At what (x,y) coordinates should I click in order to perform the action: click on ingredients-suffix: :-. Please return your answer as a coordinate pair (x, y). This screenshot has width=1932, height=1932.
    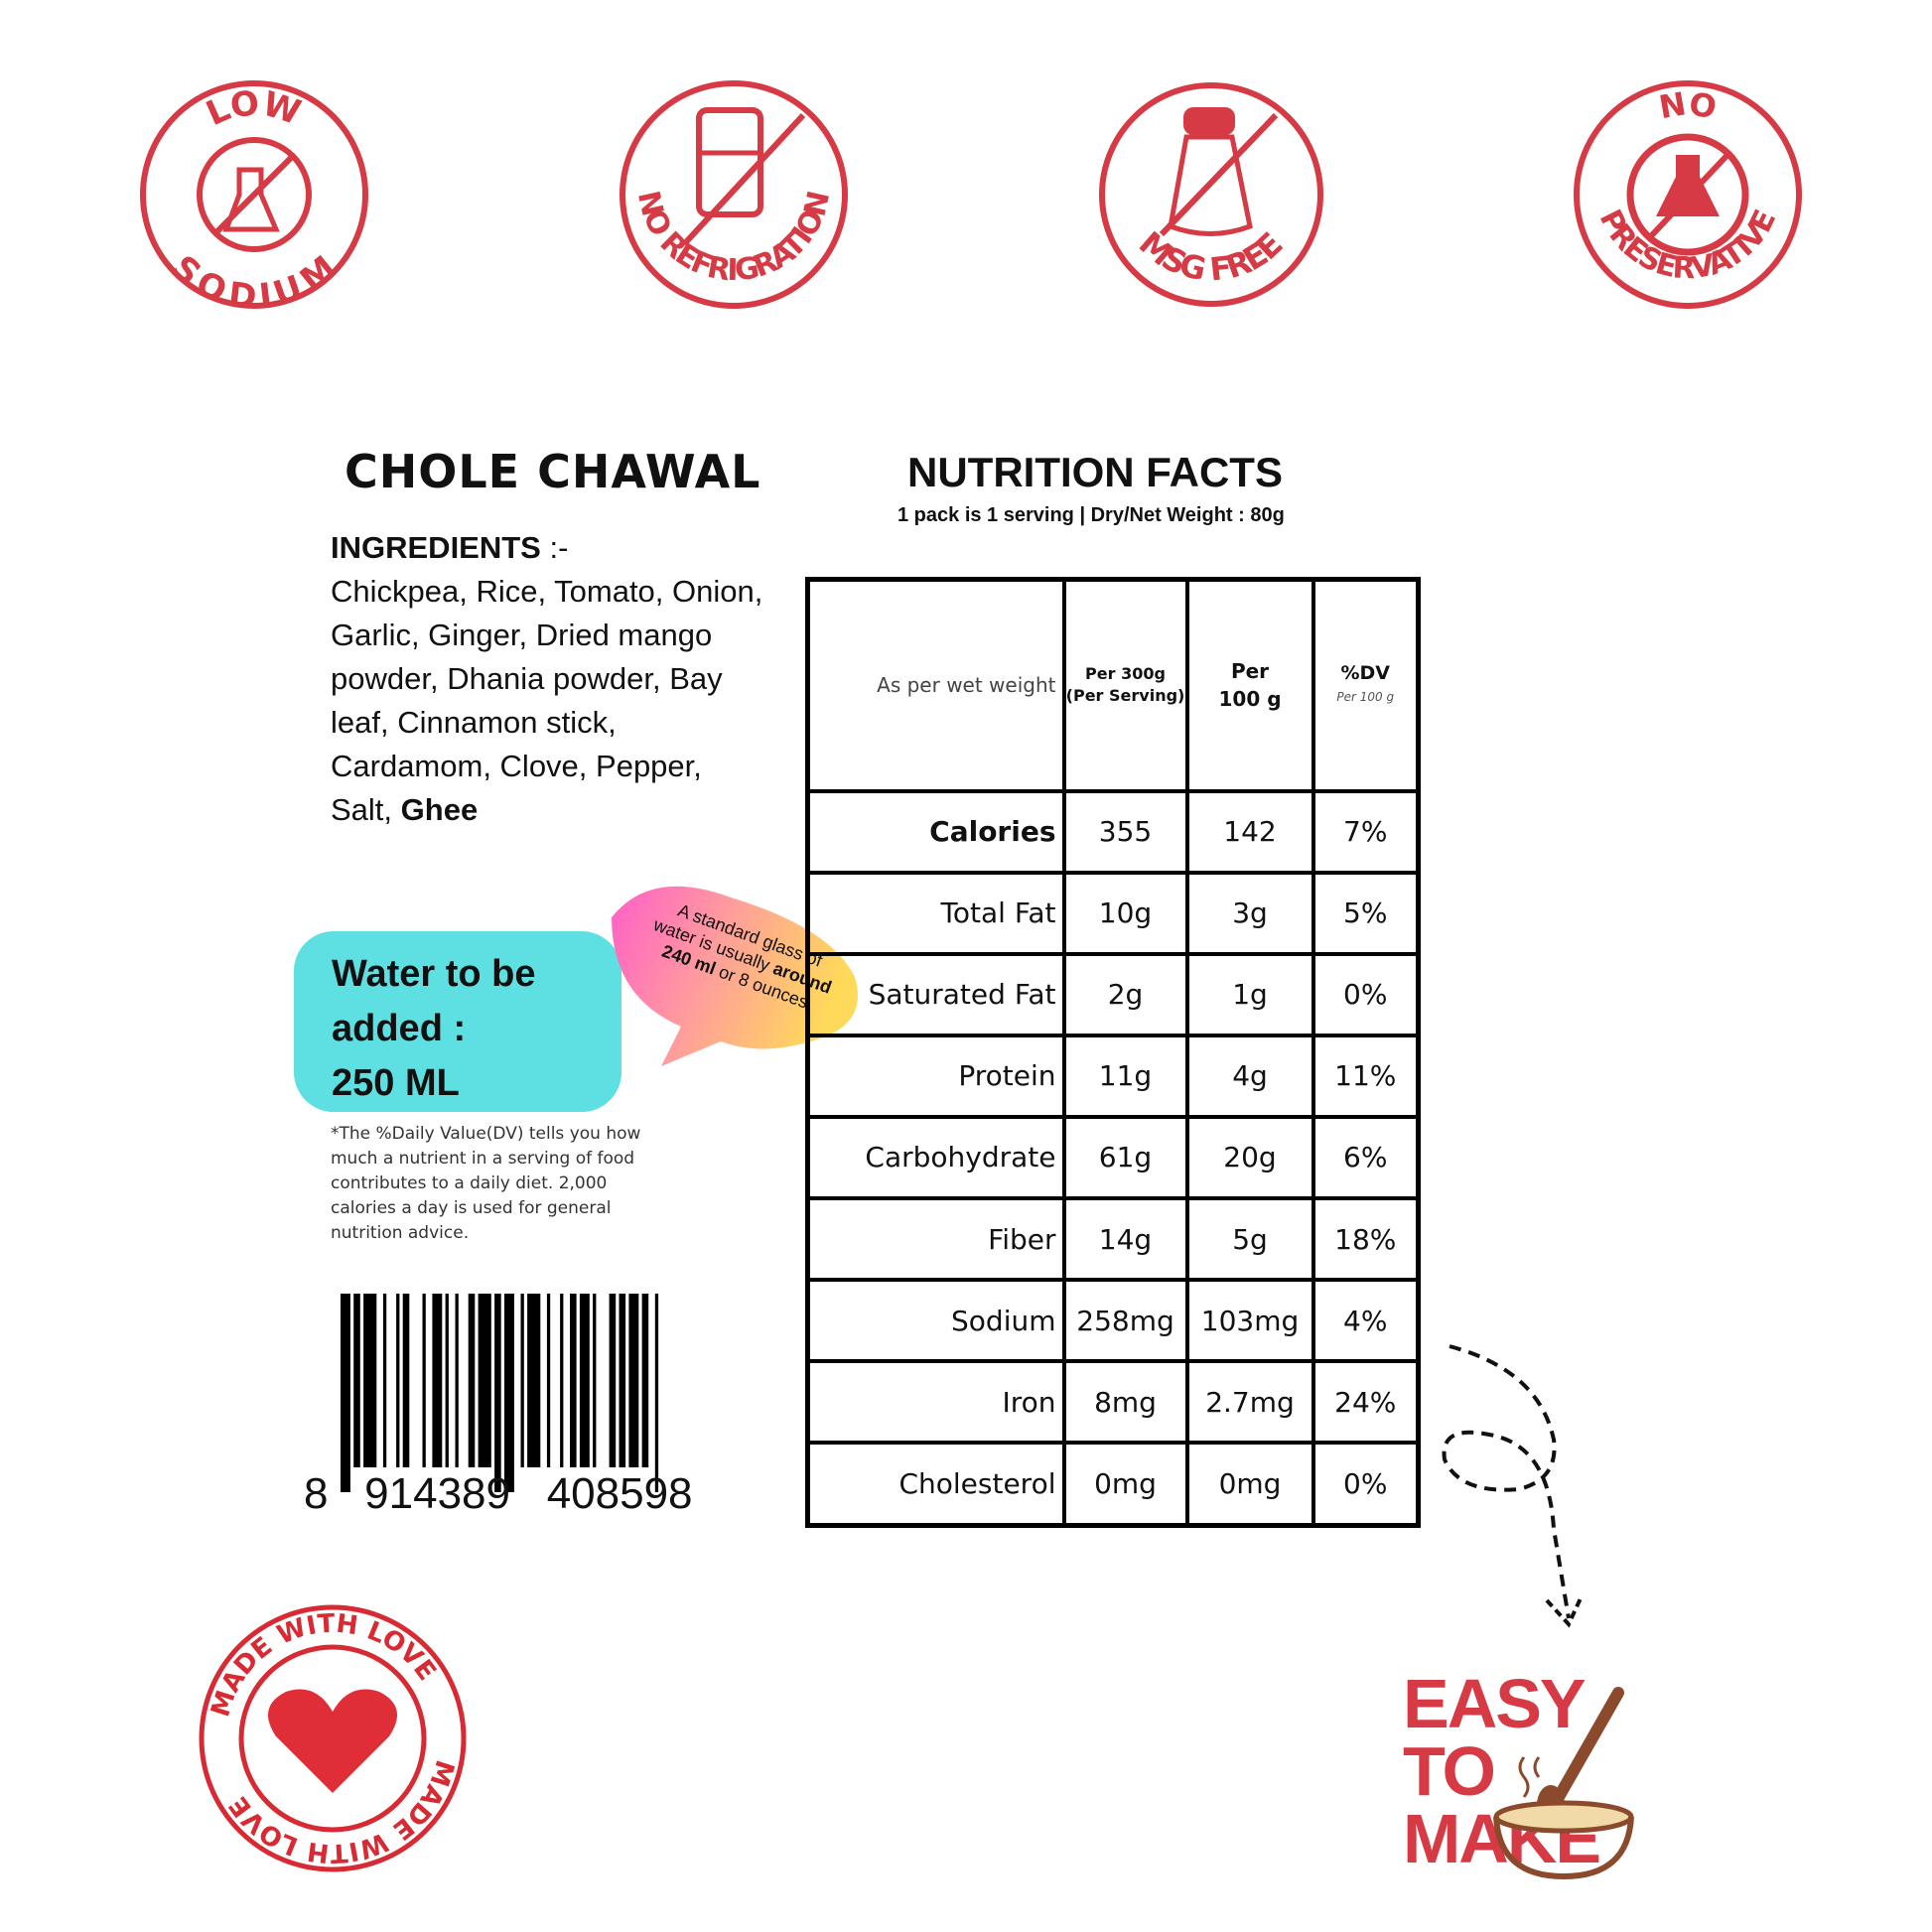
    Looking at the image, I should click on (554, 548).